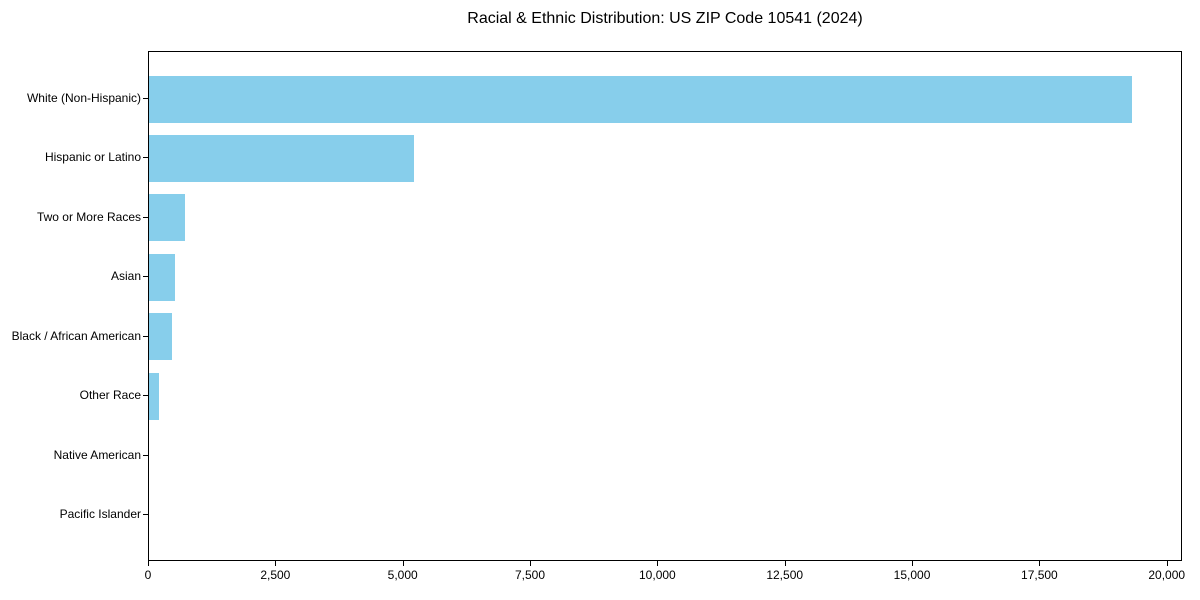 The image size is (1200, 600). Describe the element at coordinates (100, 514) in the screenshot. I see `y-tick-label: Pacific Islander` at that location.